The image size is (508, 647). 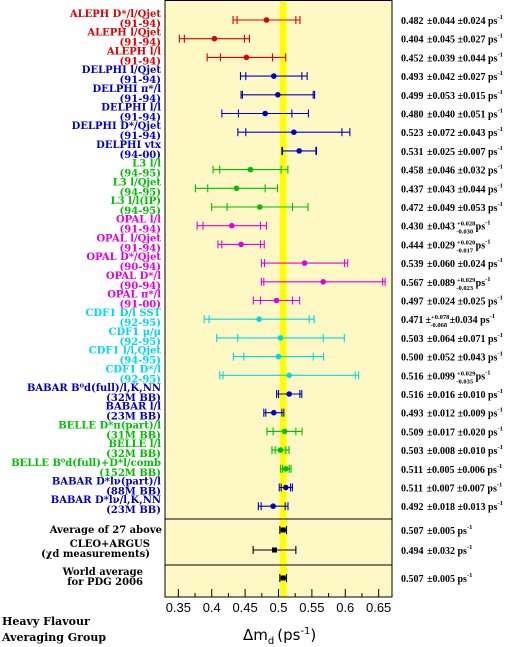 I want to click on measurement-3-value-main: 0.493, so click(x=412, y=77).